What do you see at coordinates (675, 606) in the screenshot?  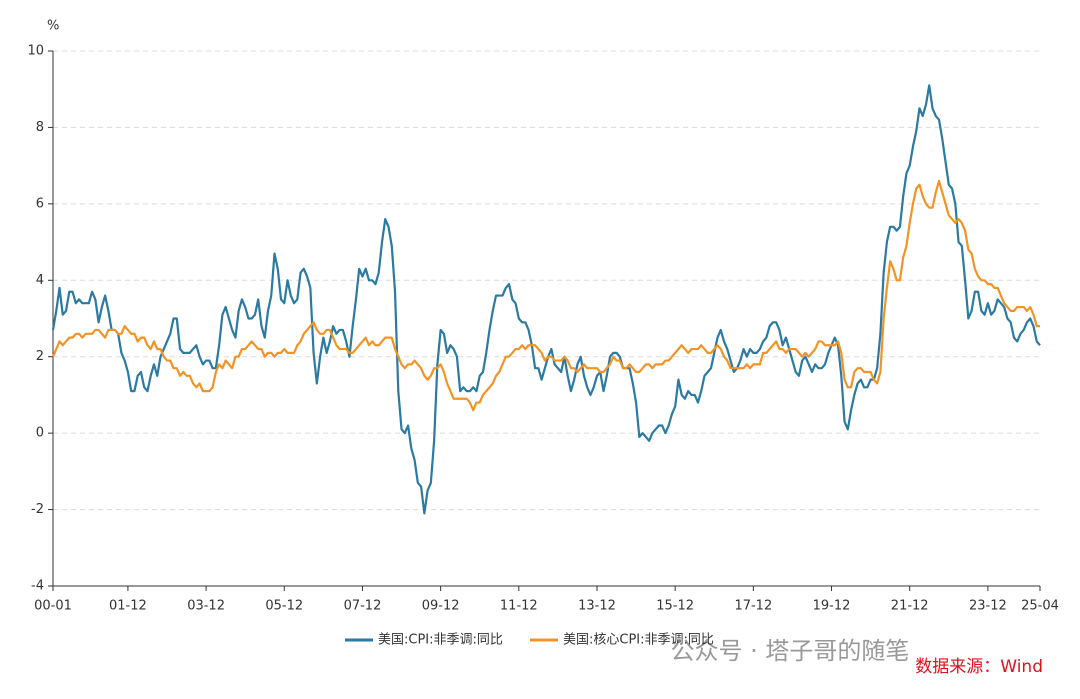 I see `x-tick-label: 15-12` at bounding box center [675, 606].